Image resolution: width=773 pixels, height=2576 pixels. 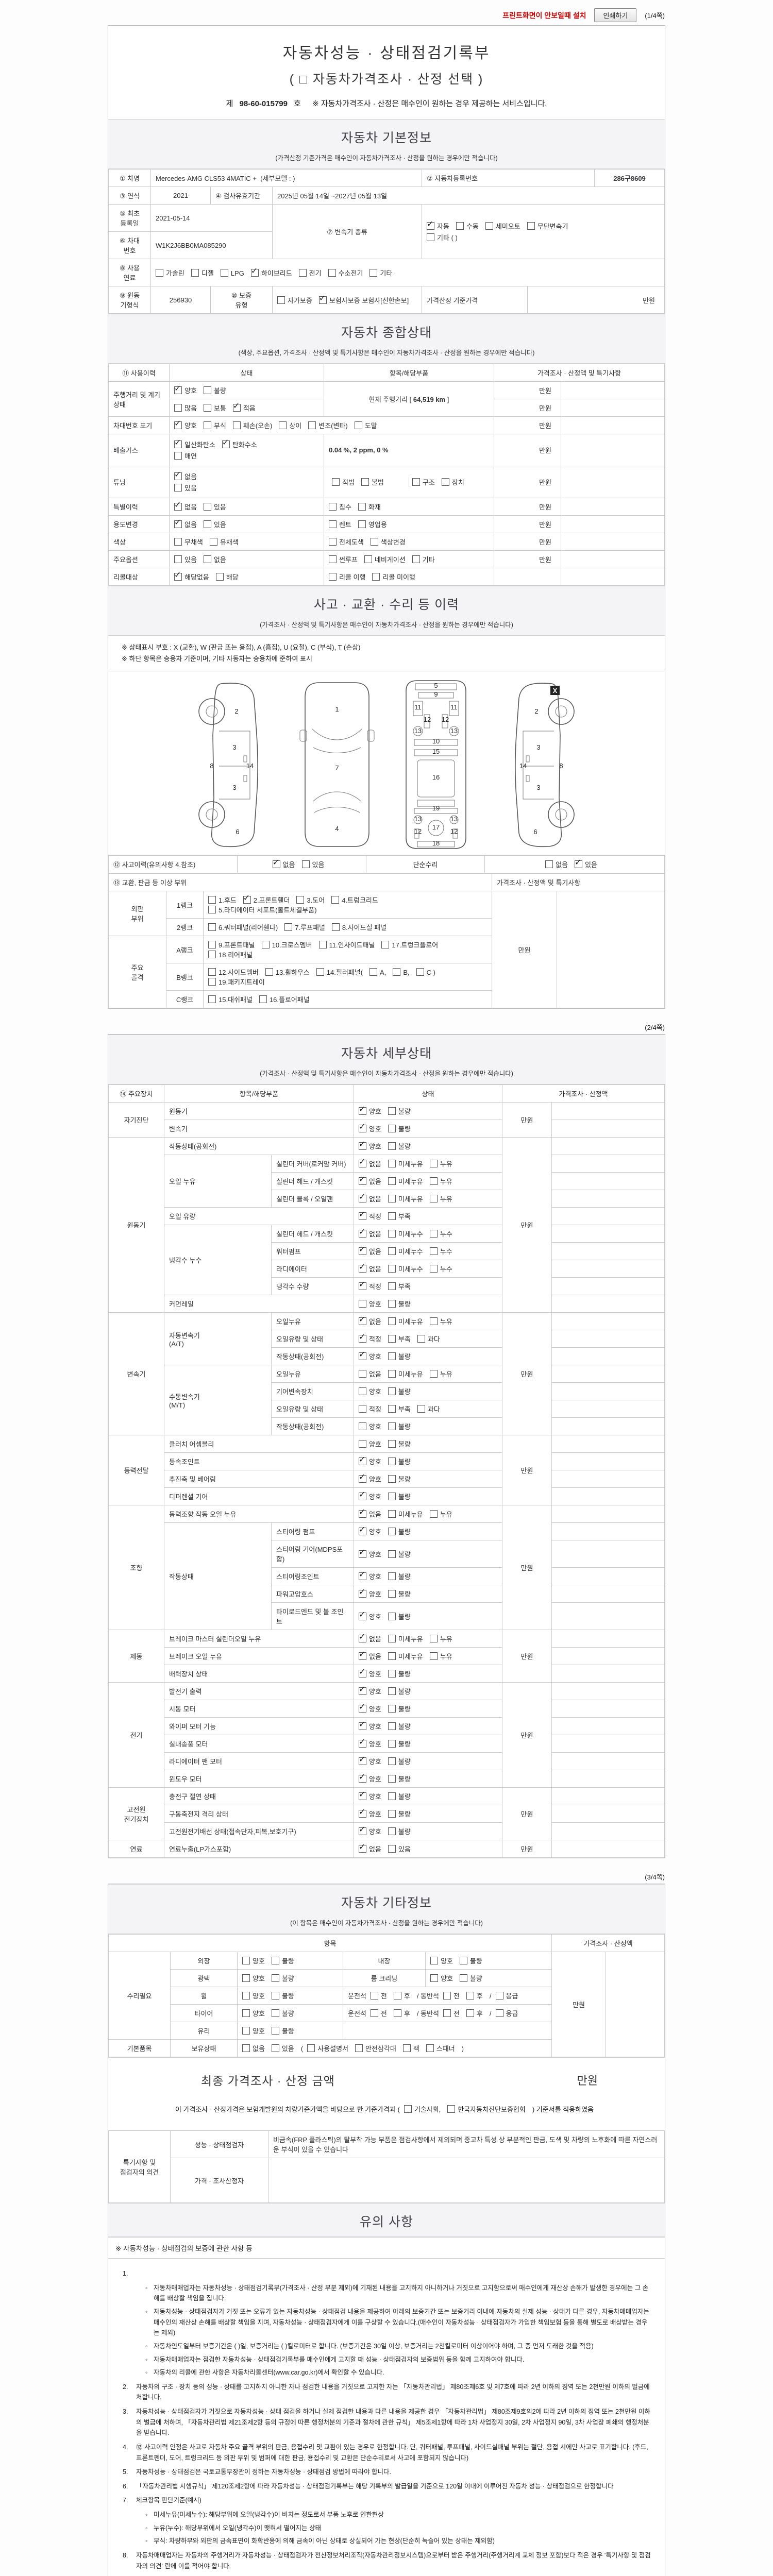 What do you see at coordinates (428, 1252) in the screenshot?
I see `table-cell: 없음 미세누수 누수` at bounding box center [428, 1252].